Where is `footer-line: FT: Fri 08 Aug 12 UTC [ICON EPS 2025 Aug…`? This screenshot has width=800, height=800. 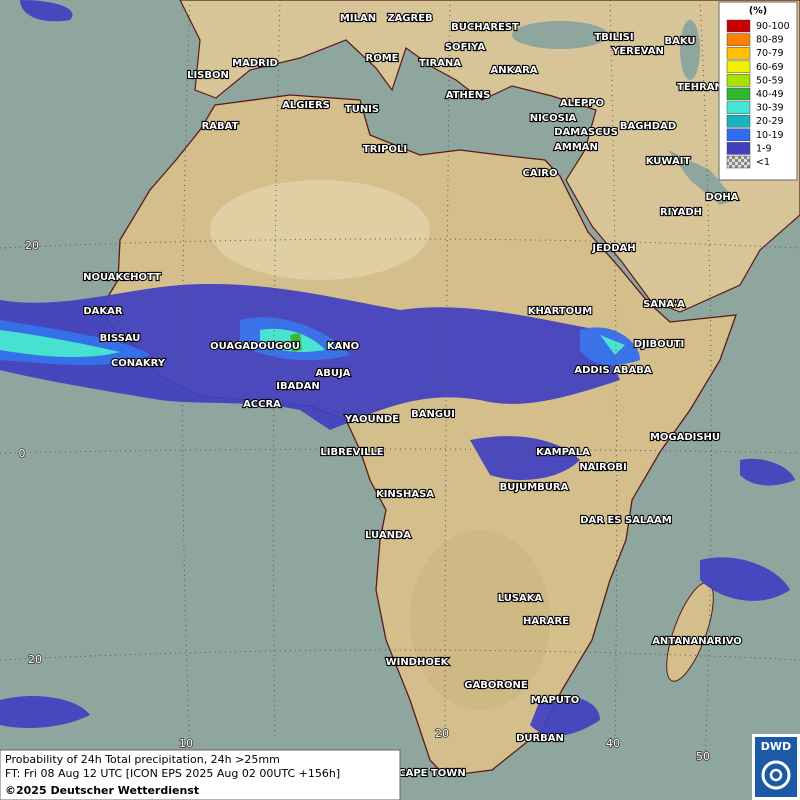
footer-line: FT: Fri 08 Aug 12 UTC [ICON EPS 2025 Aug… is located at coordinates (172, 773).